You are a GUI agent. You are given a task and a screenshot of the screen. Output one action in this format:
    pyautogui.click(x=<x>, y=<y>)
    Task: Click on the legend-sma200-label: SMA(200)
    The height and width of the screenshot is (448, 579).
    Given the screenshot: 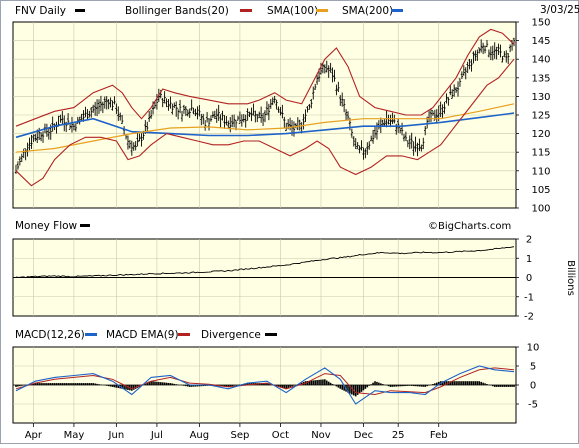 What is the action you would take?
    pyautogui.click(x=367, y=11)
    